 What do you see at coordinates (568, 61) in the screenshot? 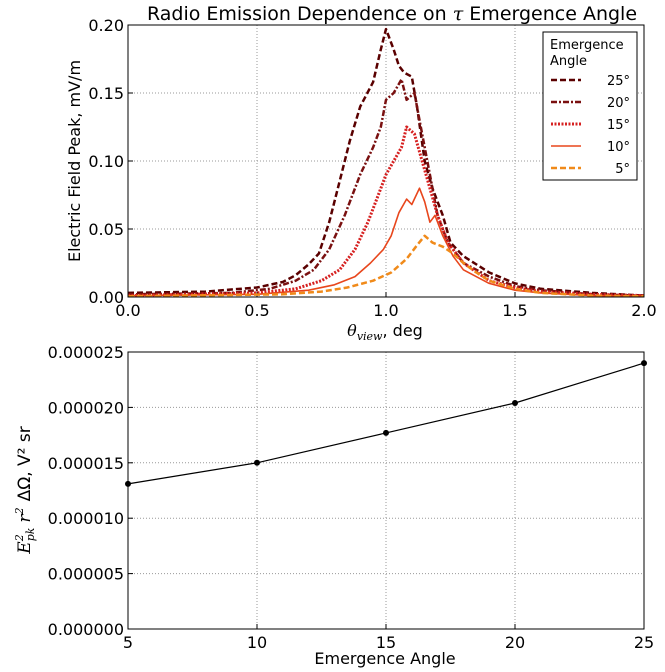
I see `legend-title-line-2: Angle` at bounding box center [568, 61].